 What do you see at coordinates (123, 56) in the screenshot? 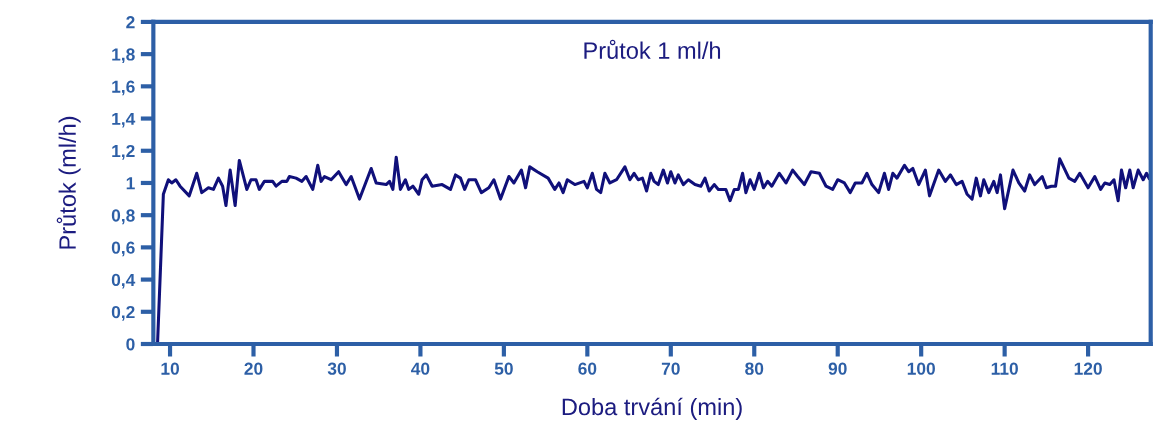
I see `y-tick-label: 1,8` at bounding box center [123, 56].